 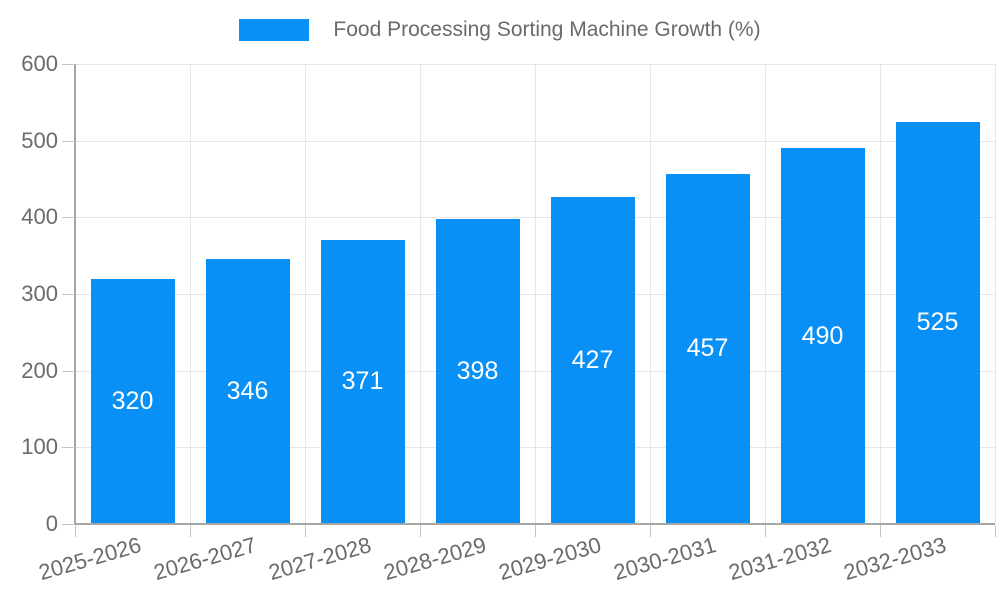 I want to click on bar-value-label: 427, so click(x=592, y=359).